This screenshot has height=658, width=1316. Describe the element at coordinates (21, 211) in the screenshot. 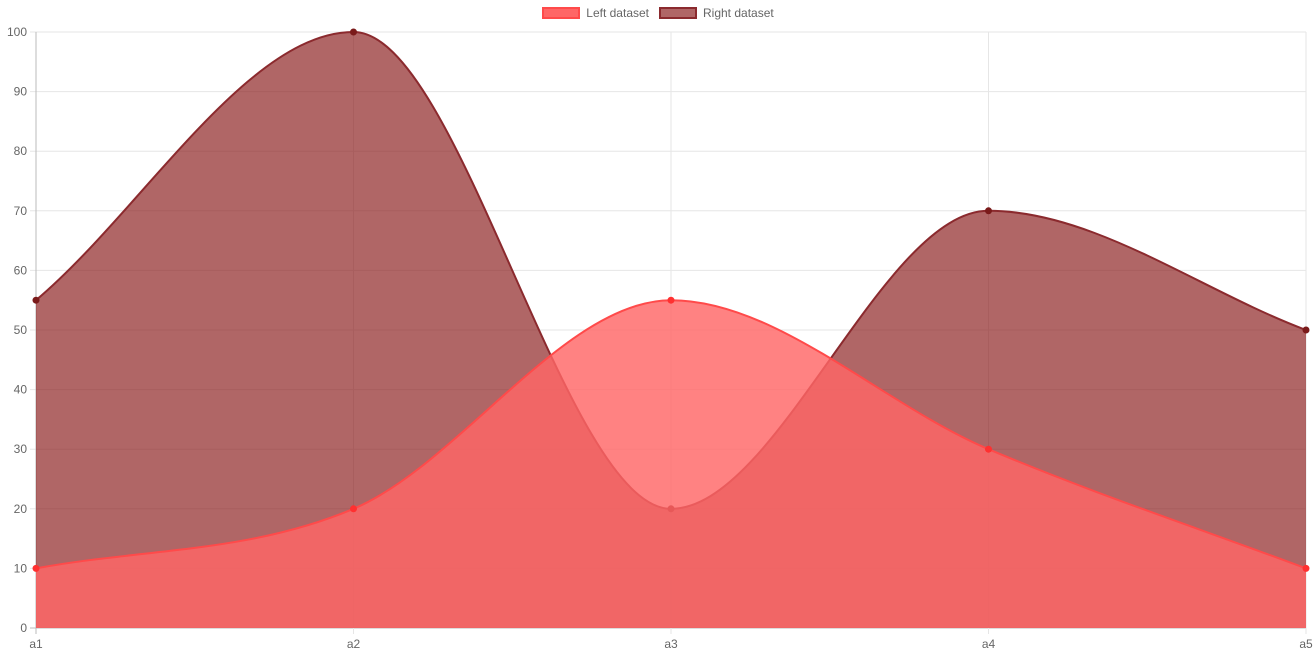

I see `y-tick-label: 70` at that location.